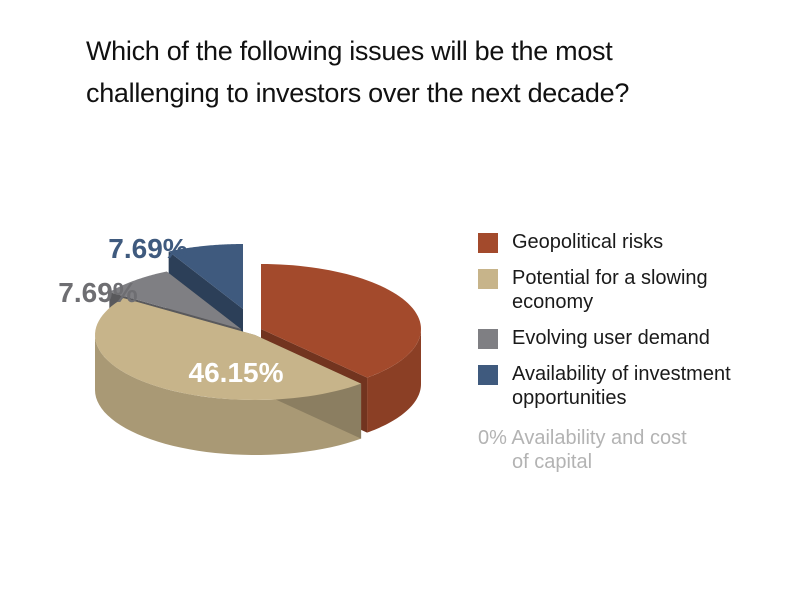  I want to click on legend-item-evolving-user-demand: Evolving user demand, so click(628, 338).